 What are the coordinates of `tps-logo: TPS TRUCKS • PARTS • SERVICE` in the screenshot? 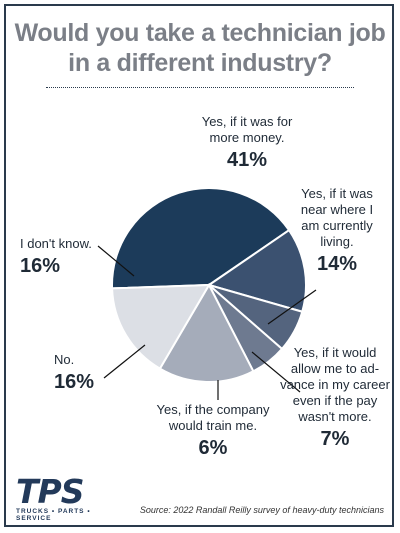 It's located at (66, 497).